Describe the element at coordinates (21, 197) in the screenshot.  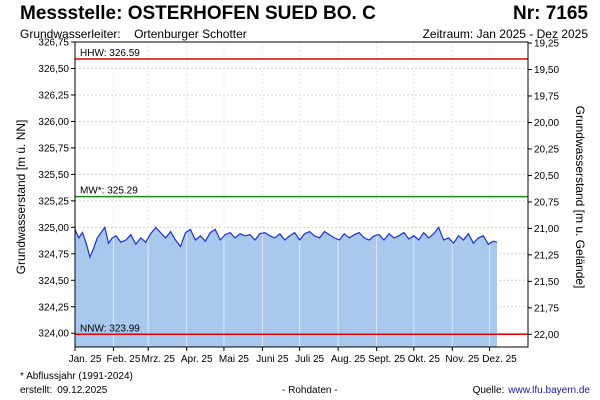
I see `y-axis-label: Grundwasserstand [m ü. NN]` at that location.